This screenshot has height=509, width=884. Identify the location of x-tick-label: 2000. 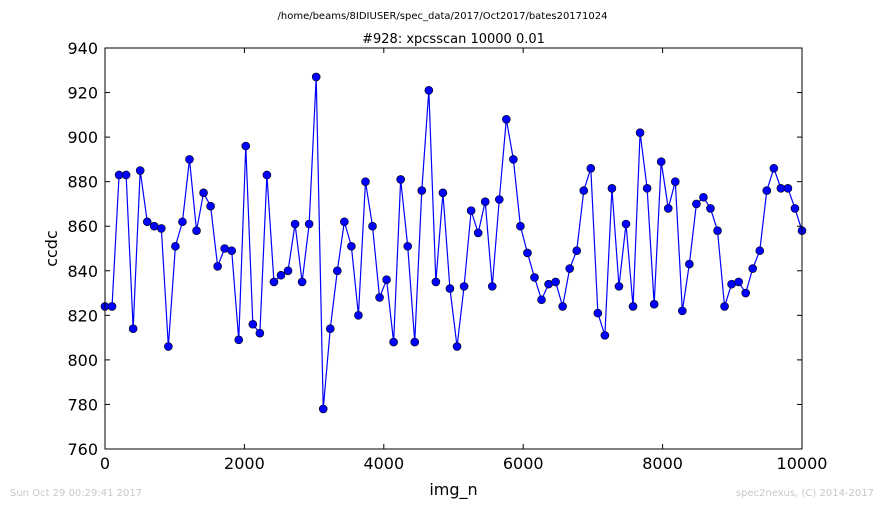
(244, 463).